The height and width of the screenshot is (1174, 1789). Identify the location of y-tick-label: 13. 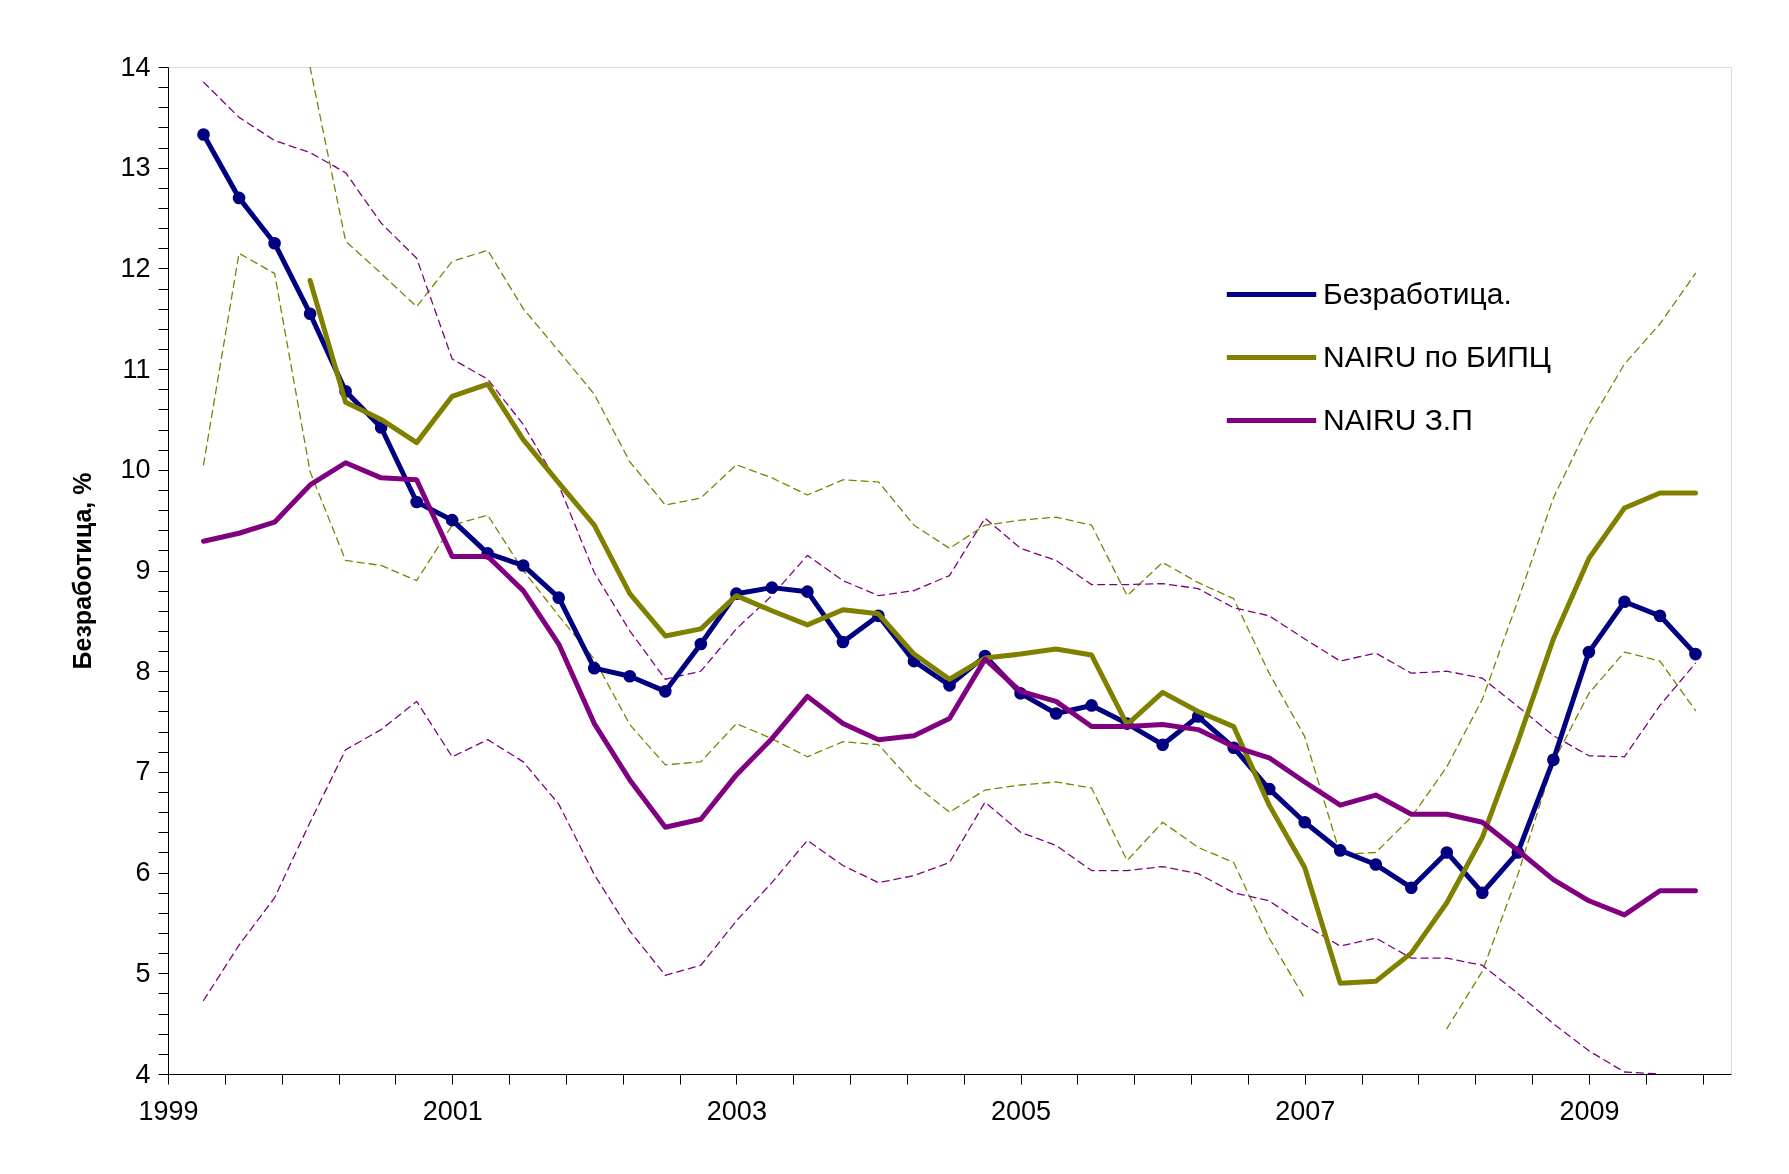
(135, 167).